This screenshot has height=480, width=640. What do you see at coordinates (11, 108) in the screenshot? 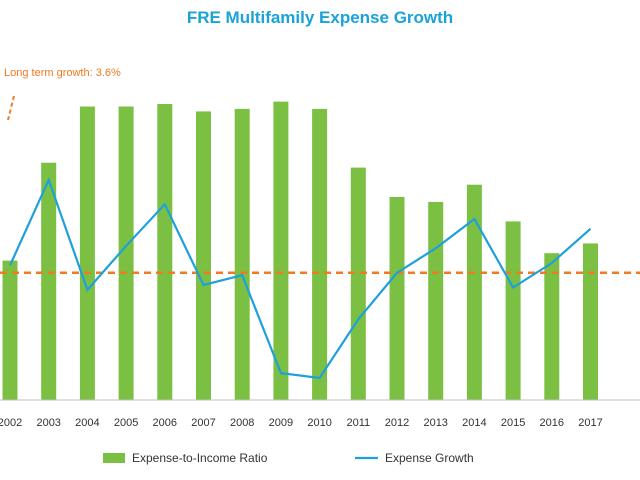
I see `long-term-growth-pointer` at bounding box center [11, 108].